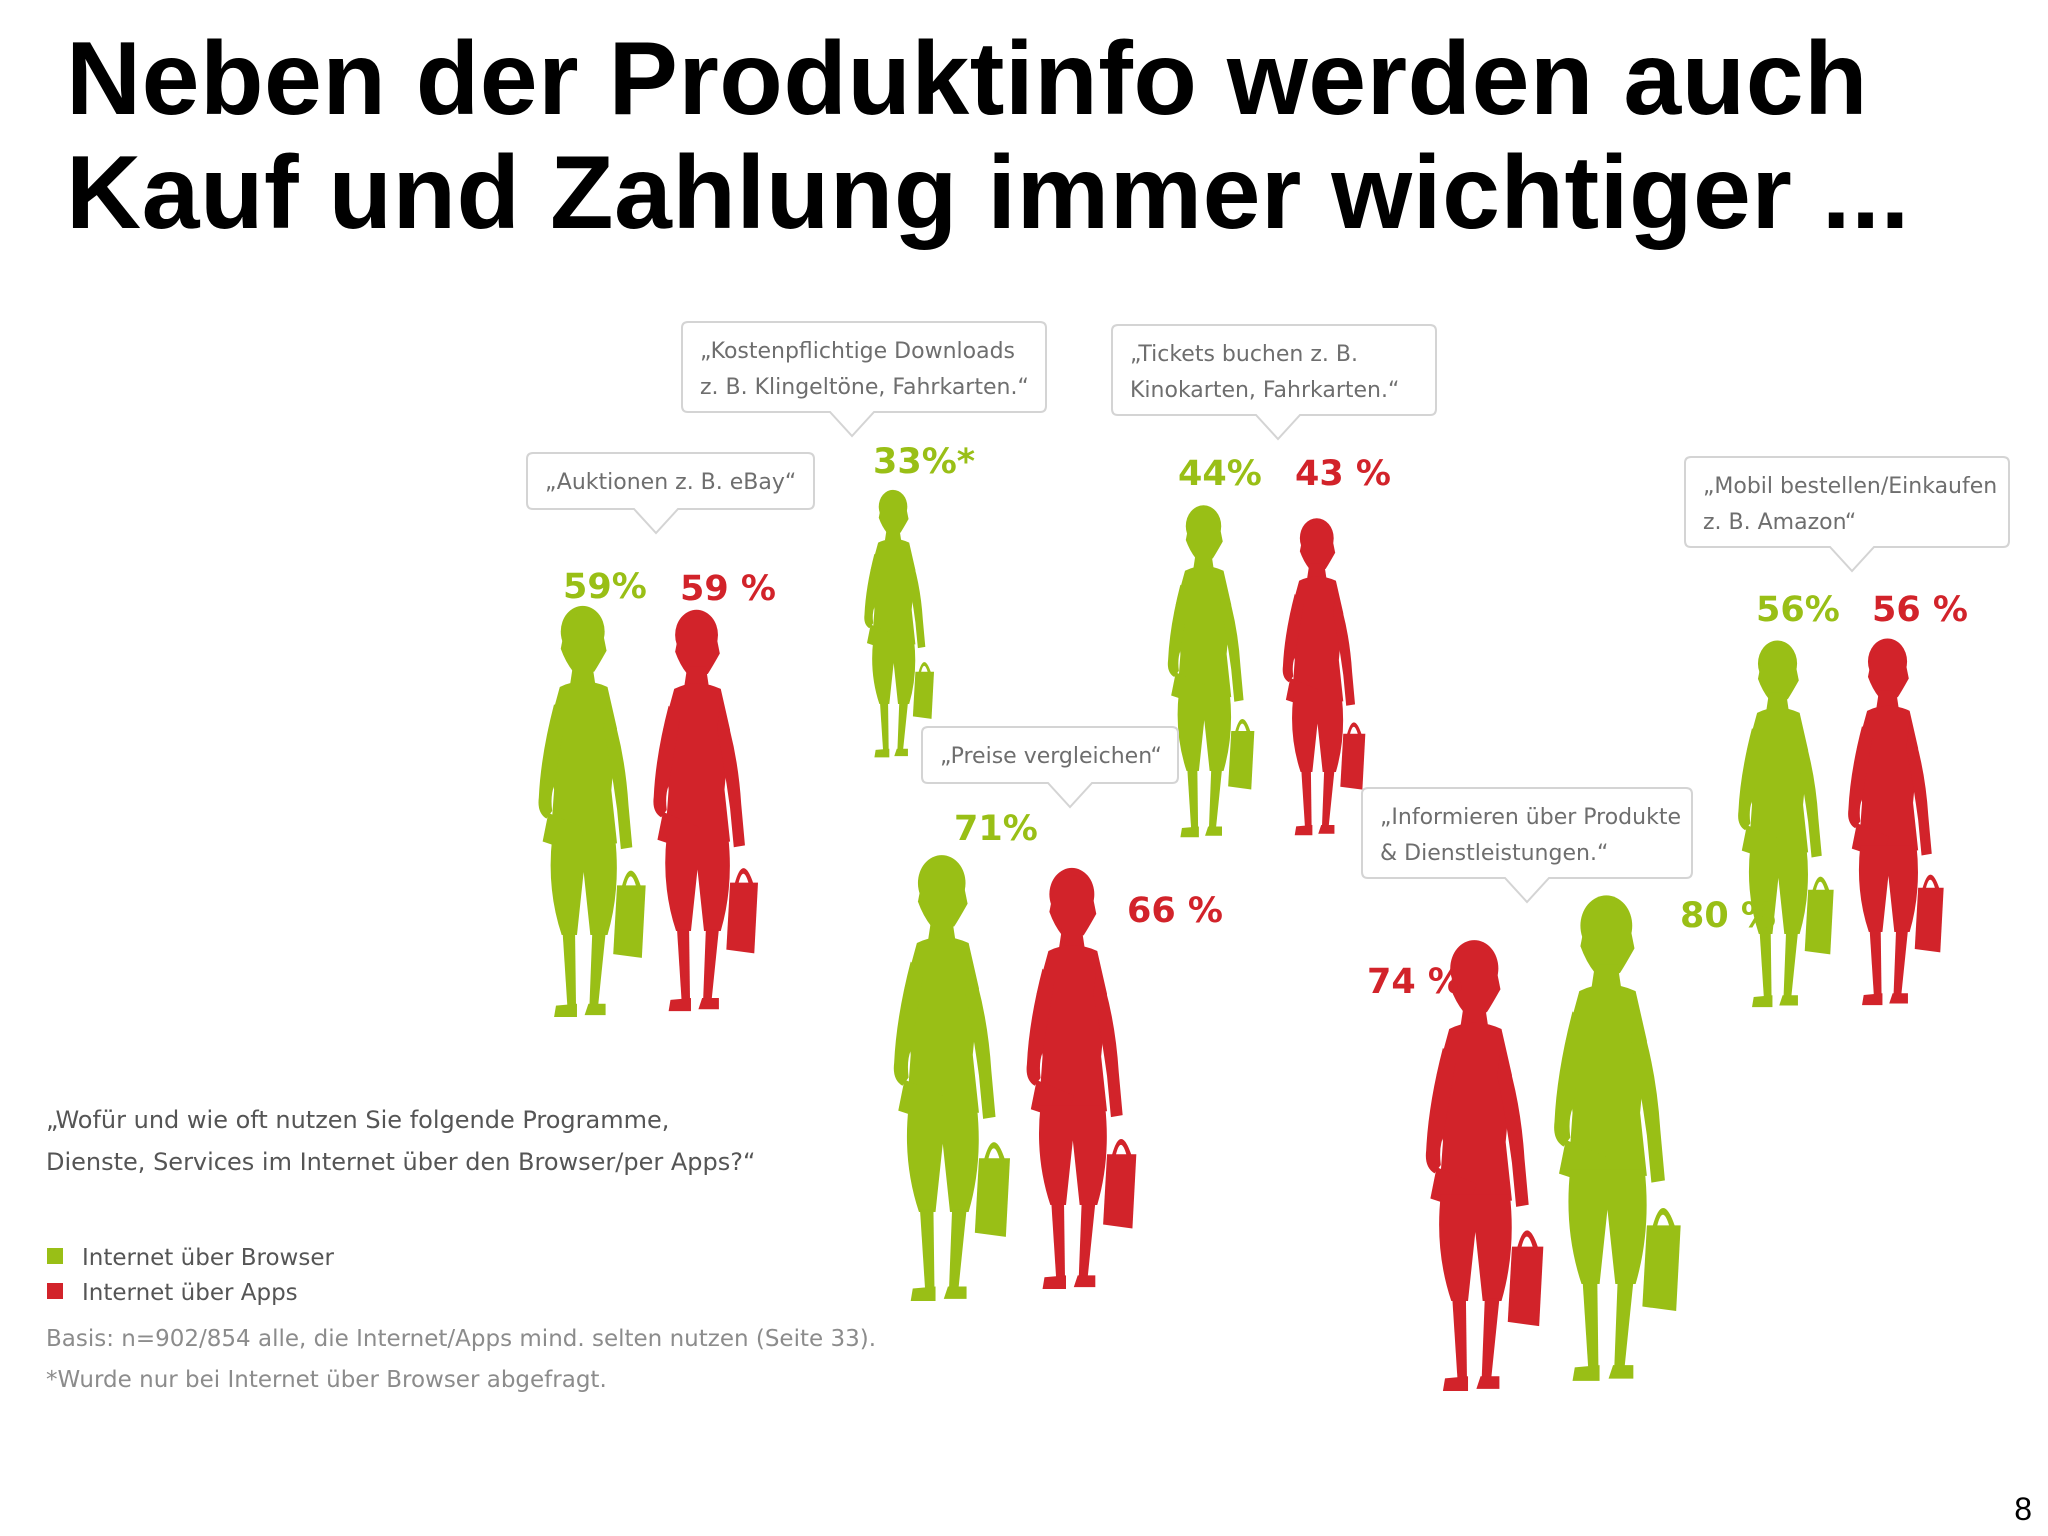 The width and height of the screenshot is (2048, 1536). Describe the element at coordinates (1415, 982) in the screenshot. I see `apps-value-label-5: 74 %` at that location.